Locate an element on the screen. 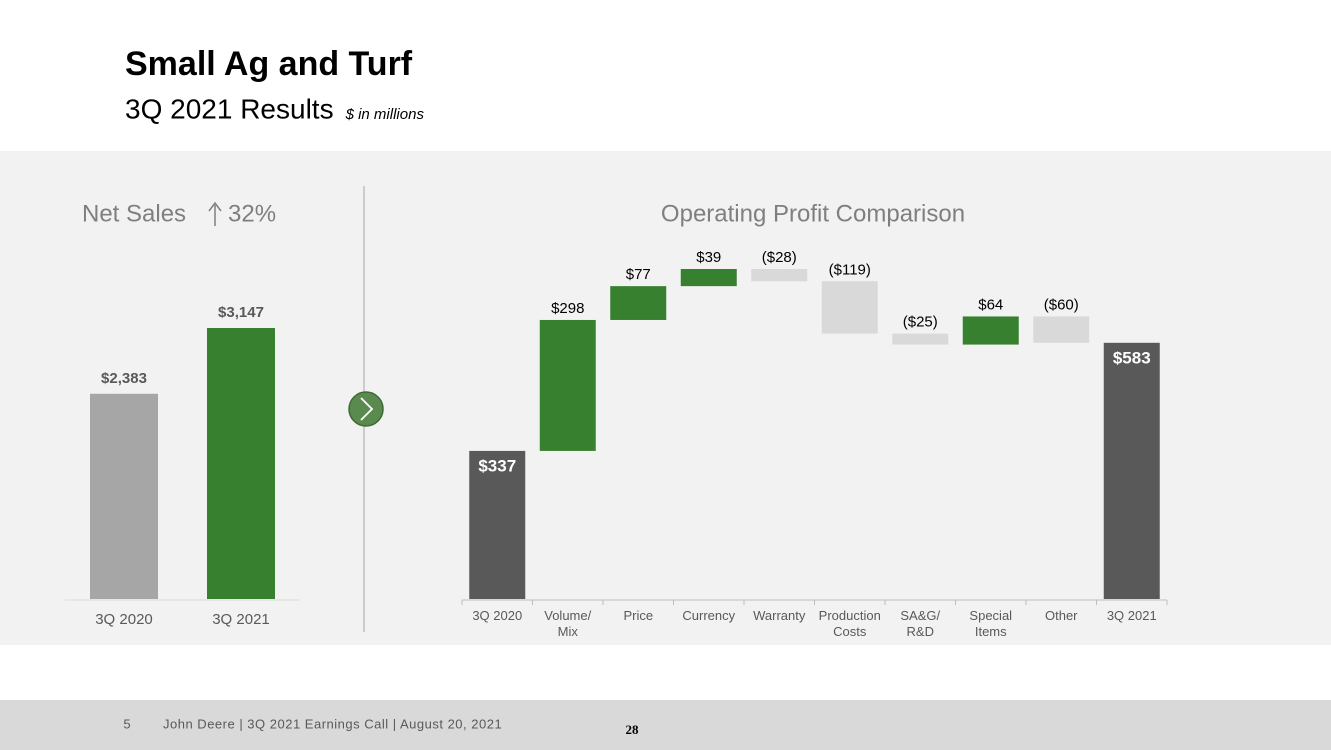 The image size is (1331, 750). chart-annotation: 32% is located at coordinates (252, 213).